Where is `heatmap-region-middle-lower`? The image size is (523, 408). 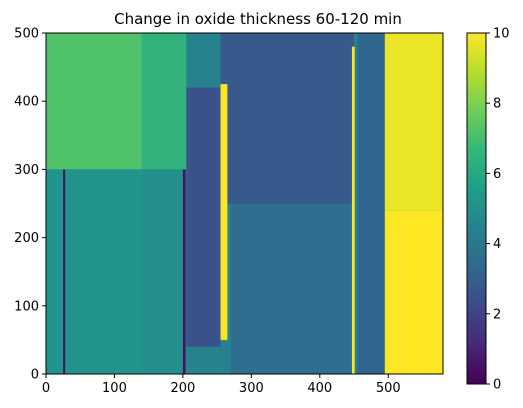
heatmap-region-middle-lower is located at coordinates (164, 271).